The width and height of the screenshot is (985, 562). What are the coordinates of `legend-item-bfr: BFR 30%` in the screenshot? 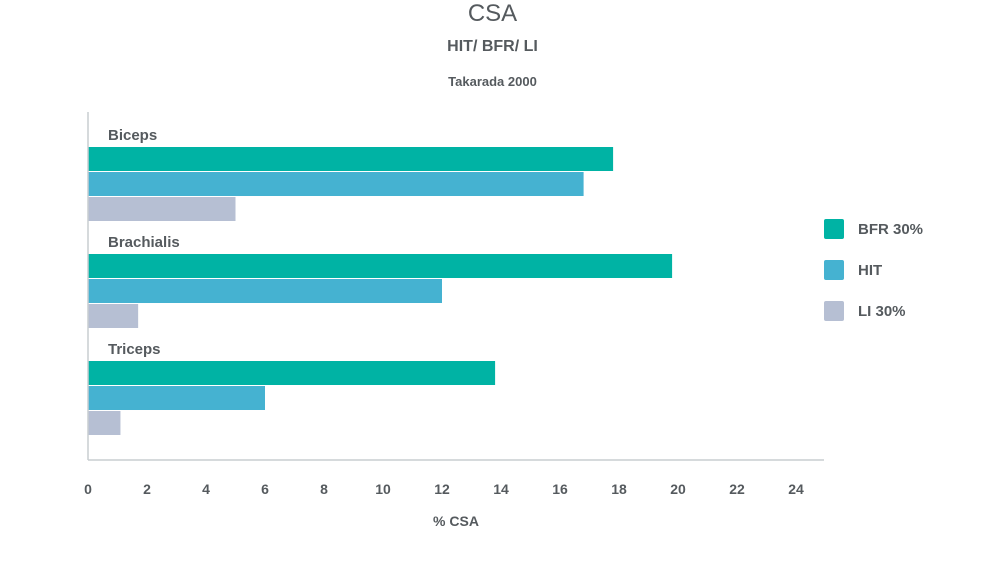 It's located at (873, 229).